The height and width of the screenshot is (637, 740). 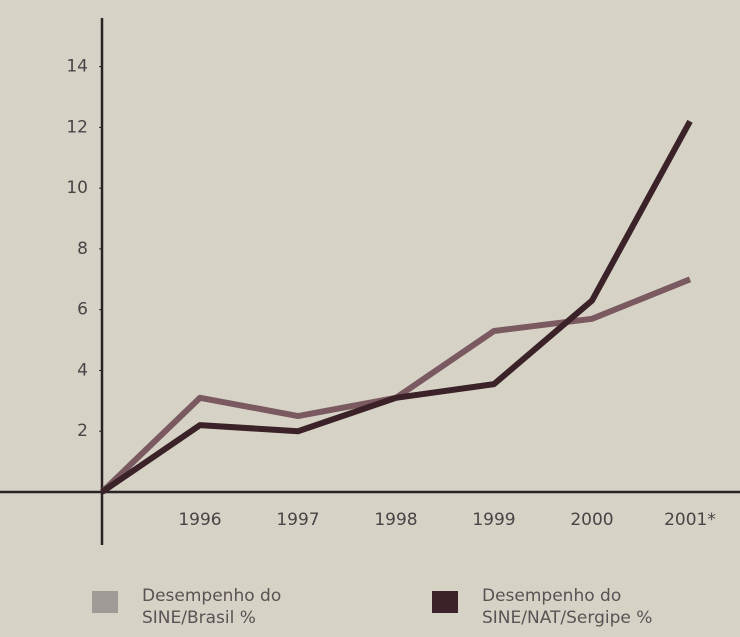 I want to click on legend-label: Desempenho do SINE/Brasil %, so click(x=212, y=607).